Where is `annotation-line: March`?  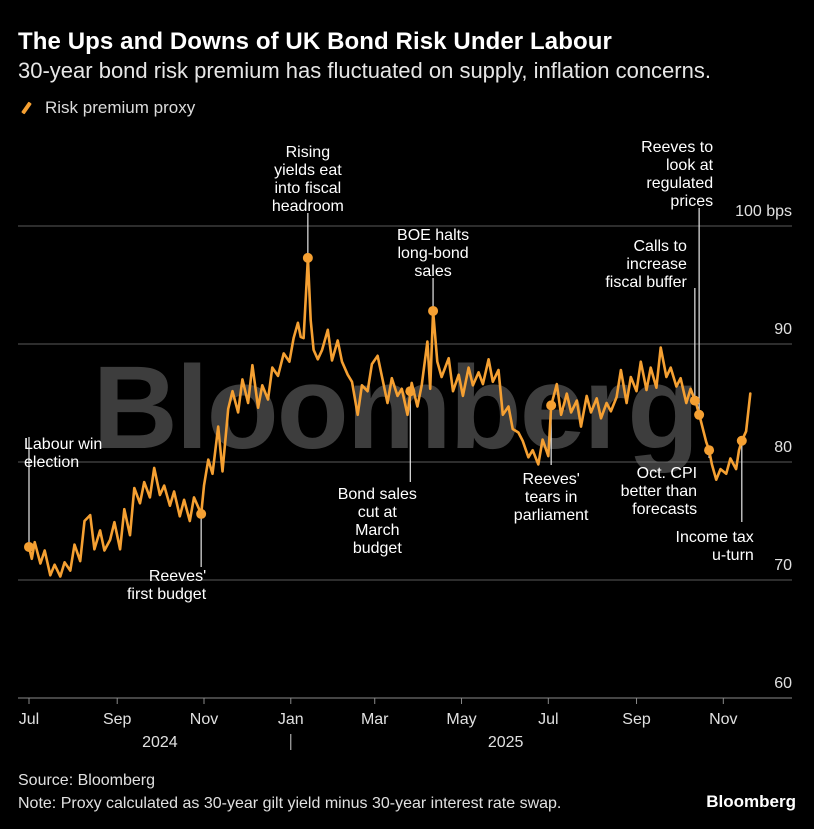 annotation-line: March is located at coordinates (377, 530).